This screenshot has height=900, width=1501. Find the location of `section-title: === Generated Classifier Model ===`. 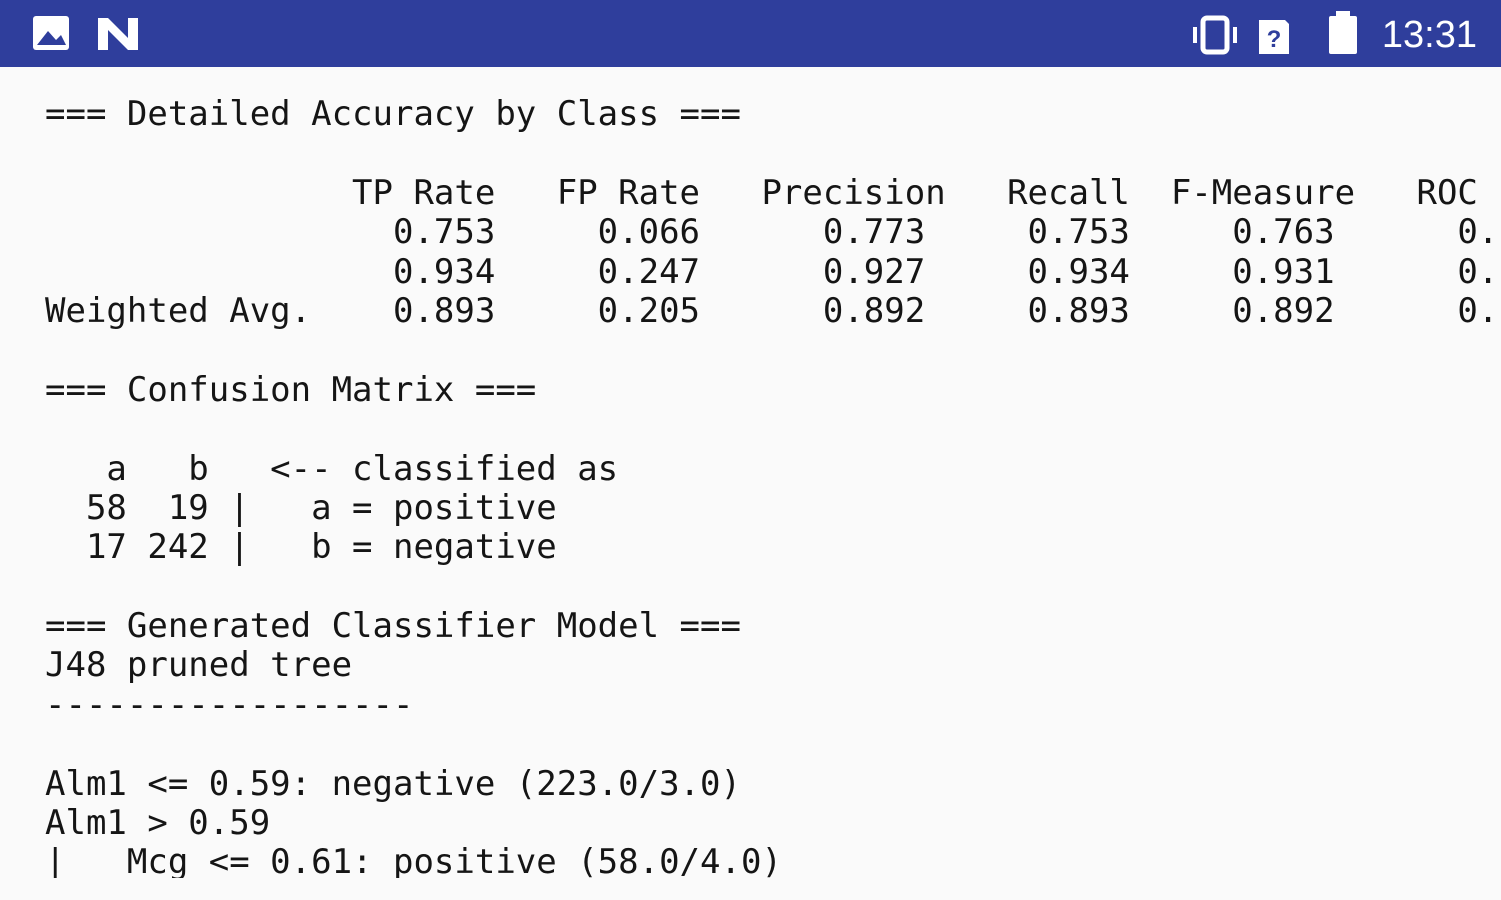

section-title: === Generated Classifier Model === is located at coordinates (393, 626).